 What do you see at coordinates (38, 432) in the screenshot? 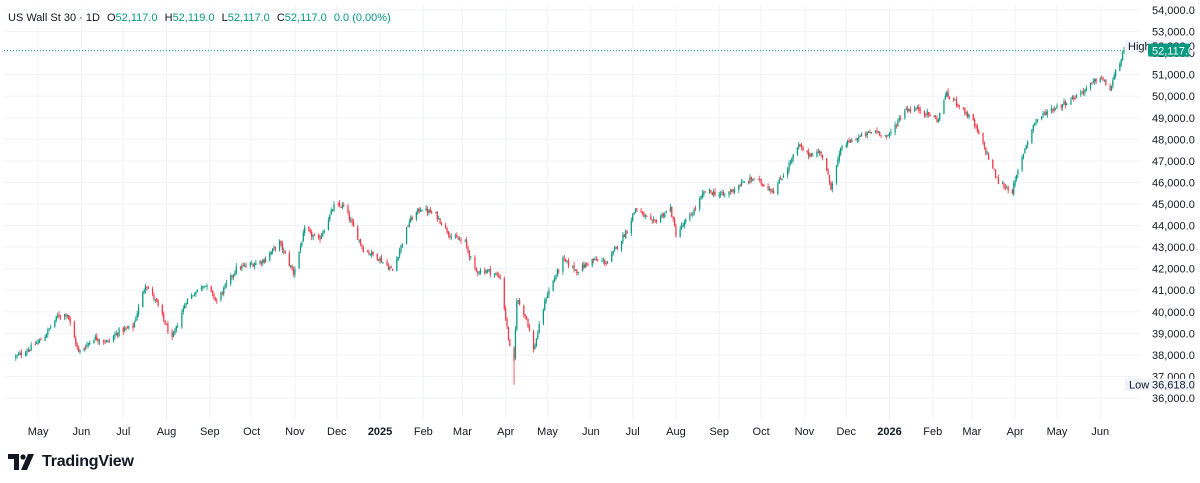
I see `x-tick-label: May` at bounding box center [38, 432].